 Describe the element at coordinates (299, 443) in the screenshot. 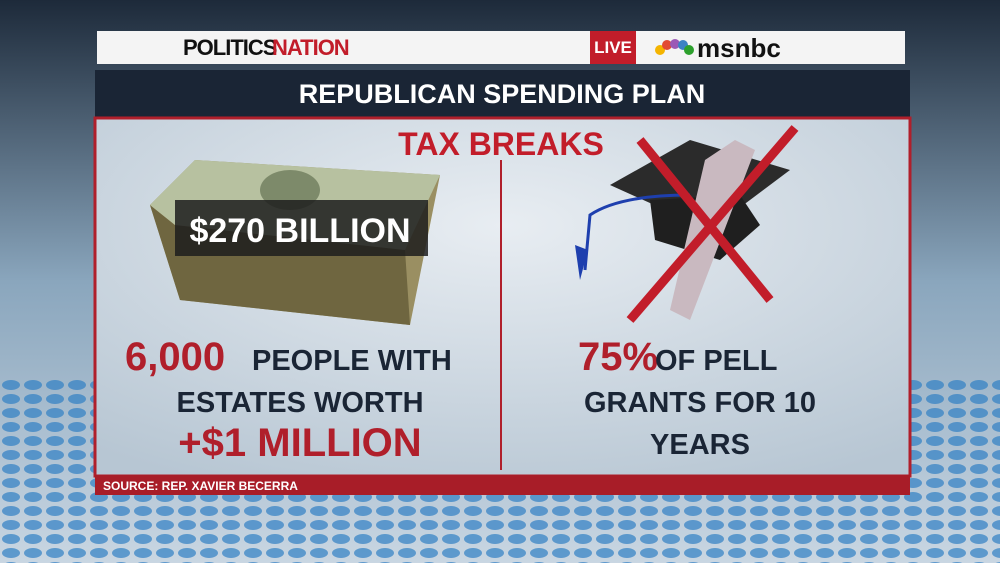

I see `left-amount: +$1 MILLION` at that location.